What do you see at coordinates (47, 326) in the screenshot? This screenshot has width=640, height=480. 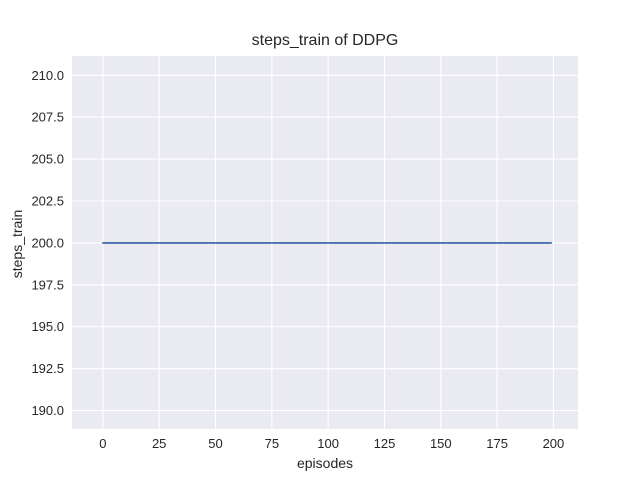 I see `y-tick-label: 195.0` at bounding box center [47, 326].